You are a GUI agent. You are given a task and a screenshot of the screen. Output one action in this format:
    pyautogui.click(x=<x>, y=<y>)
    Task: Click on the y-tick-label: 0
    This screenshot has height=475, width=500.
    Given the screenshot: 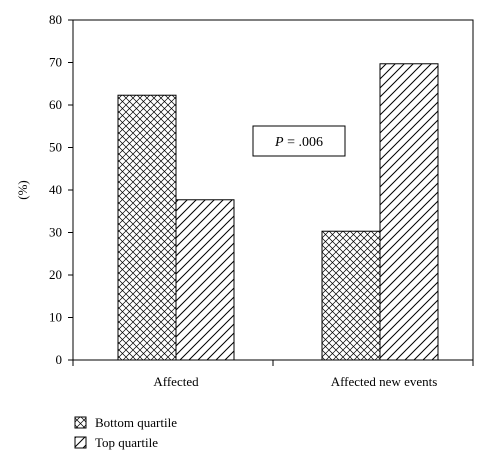 What is the action you would take?
    pyautogui.click(x=59, y=359)
    